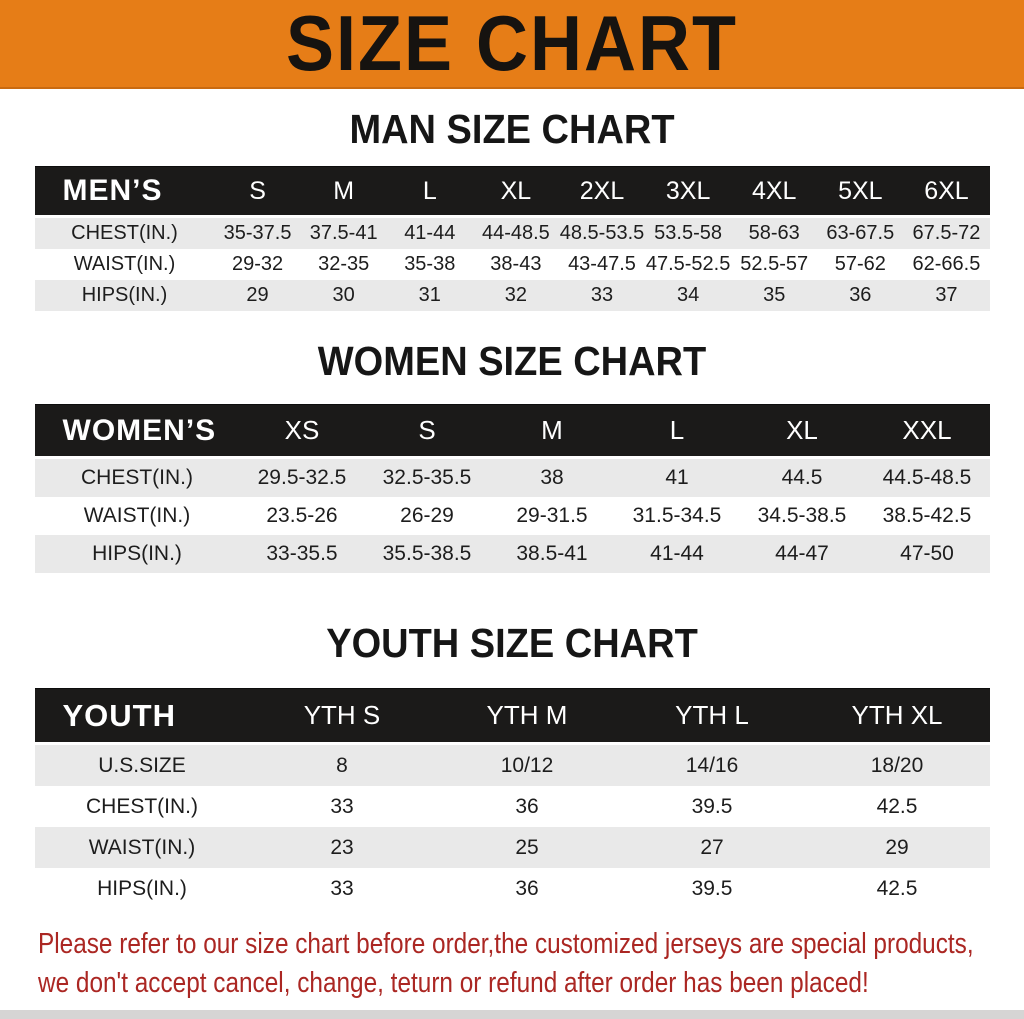 This screenshot has width=1024, height=1019. What do you see at coordinates (946, 295) in the screenshot?
I see `measurement-value: 37` at bounding box center [946, 295].